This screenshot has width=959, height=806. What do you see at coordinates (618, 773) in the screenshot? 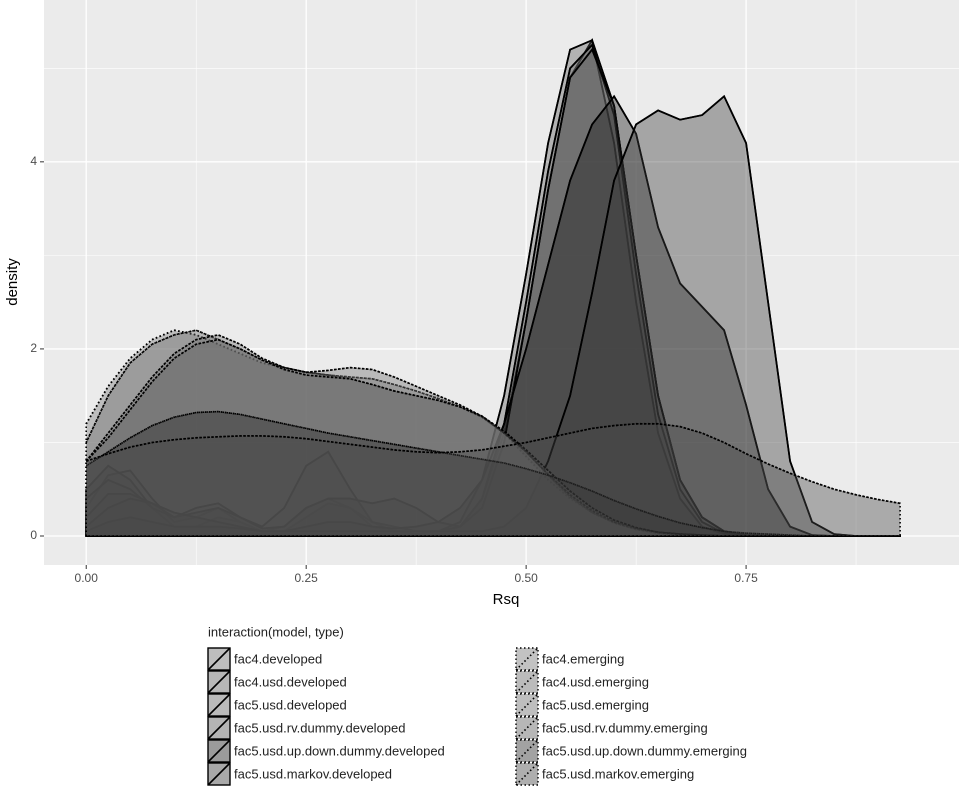
I see `legend-label: fac5.usd.markov.emerging` at bounding box center [618, 773].